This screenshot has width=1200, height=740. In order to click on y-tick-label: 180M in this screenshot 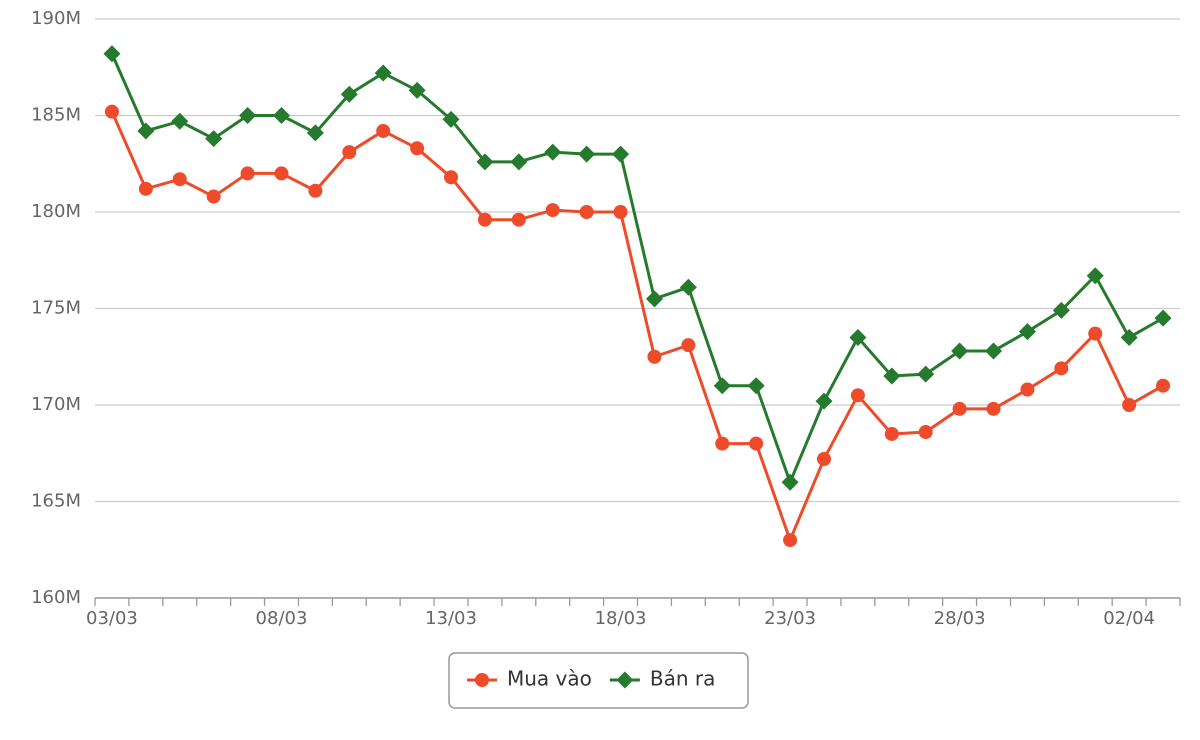, I will do `click(56, 211)`.